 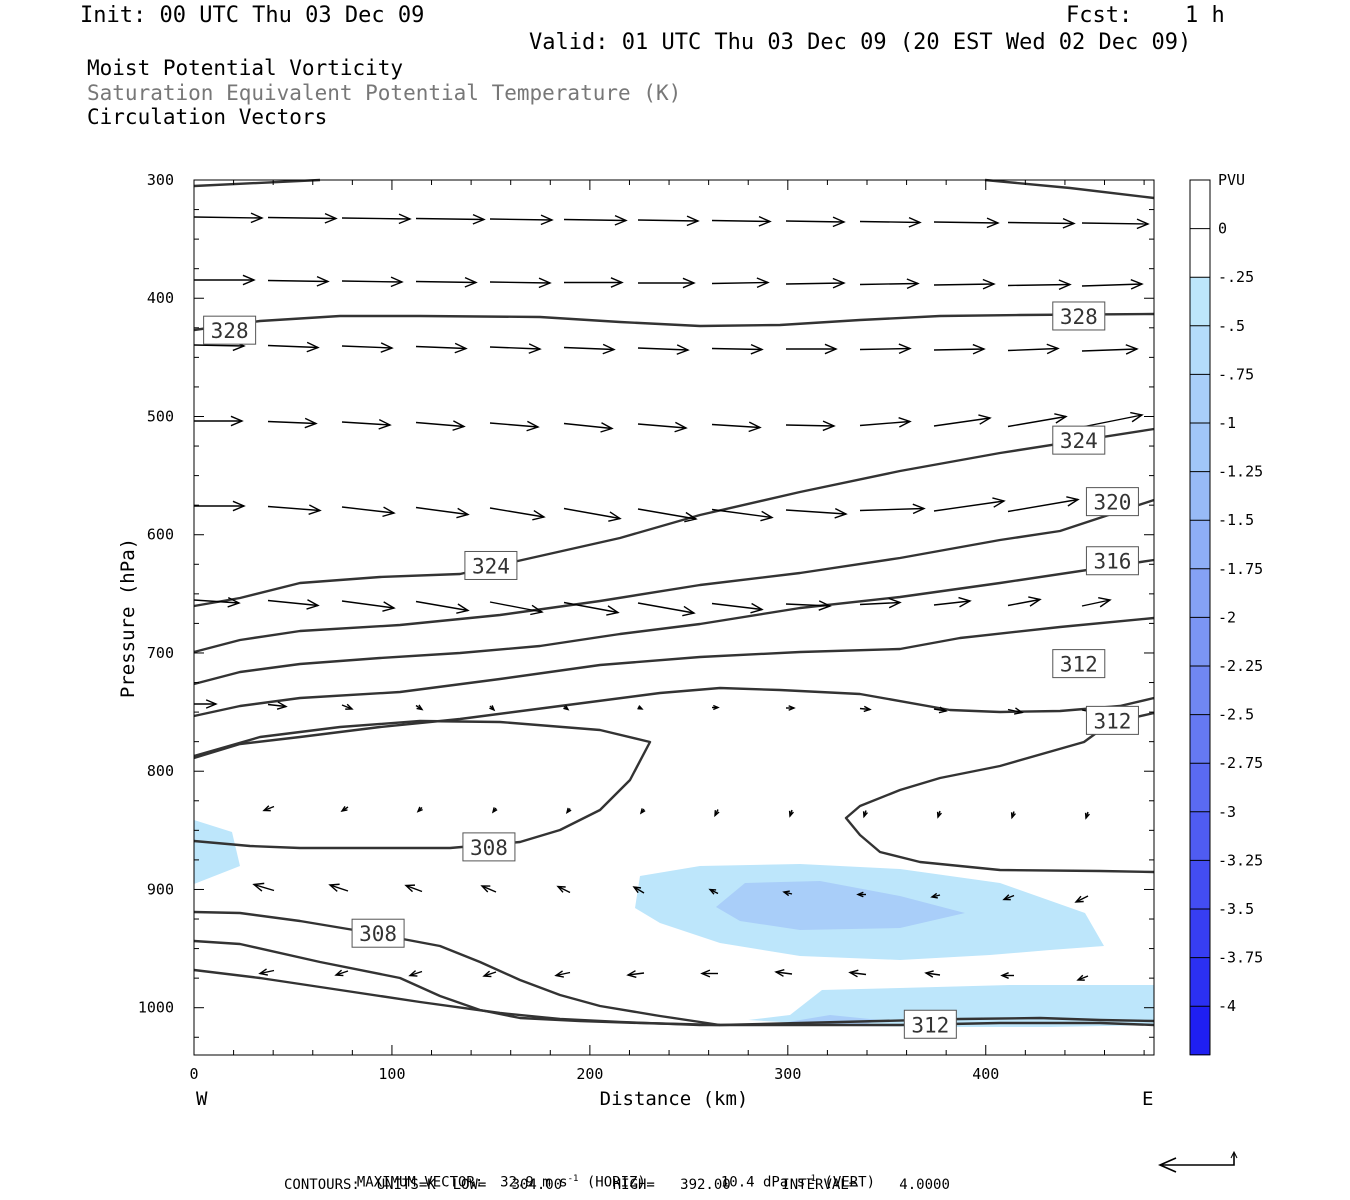 I want to click on x-tick-label: 400, so click(x=985, y=1074).